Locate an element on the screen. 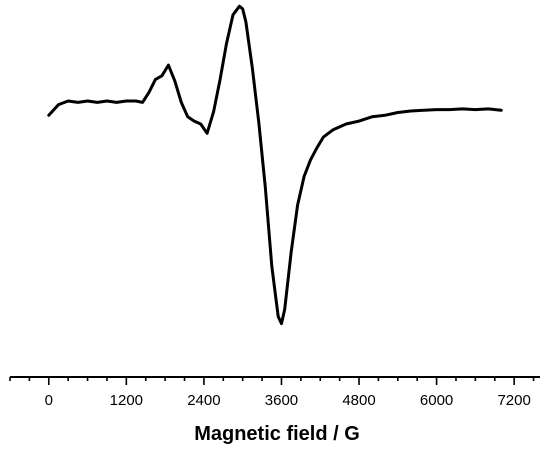 Image resolution: width=550 pixels, height=450 pixels. x-tick-label: 2400 is located at coordinates (203, 400).